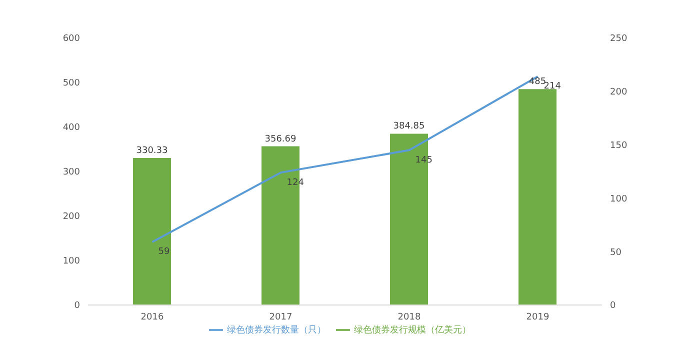  I want to click on y-tick-label: 100, so click(71, 261).